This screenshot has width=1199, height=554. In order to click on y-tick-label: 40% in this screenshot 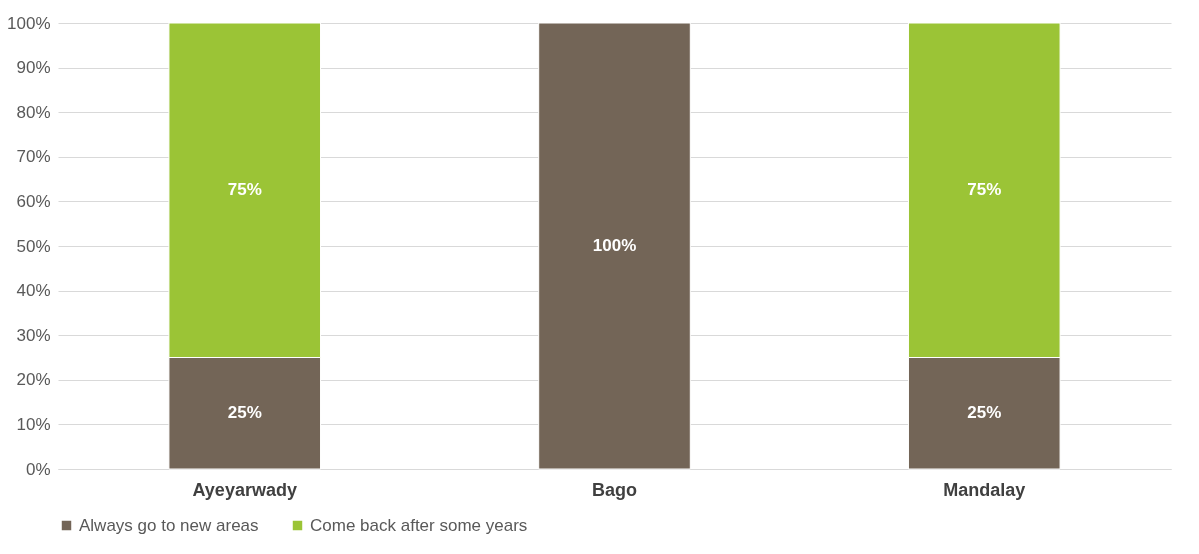, I will do `click(33, 291)`.